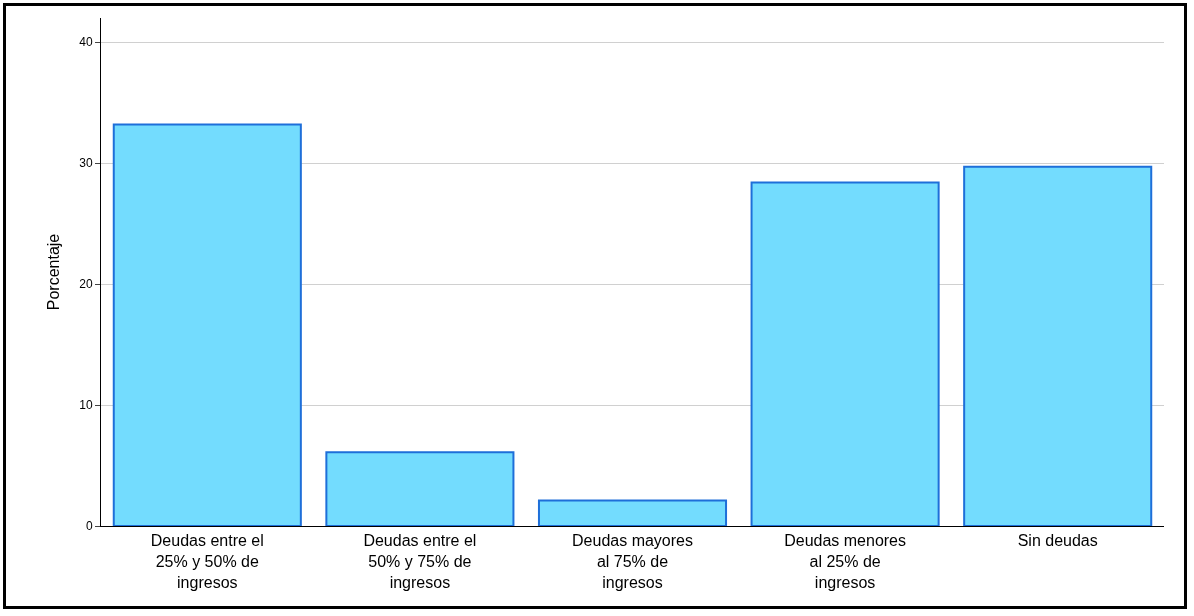  What do you see at coordinates (845, 561) in the screenshot?
I see `x-tick-label: Deudas menores al 25% de ingresos` at bounding box center [845, 561].